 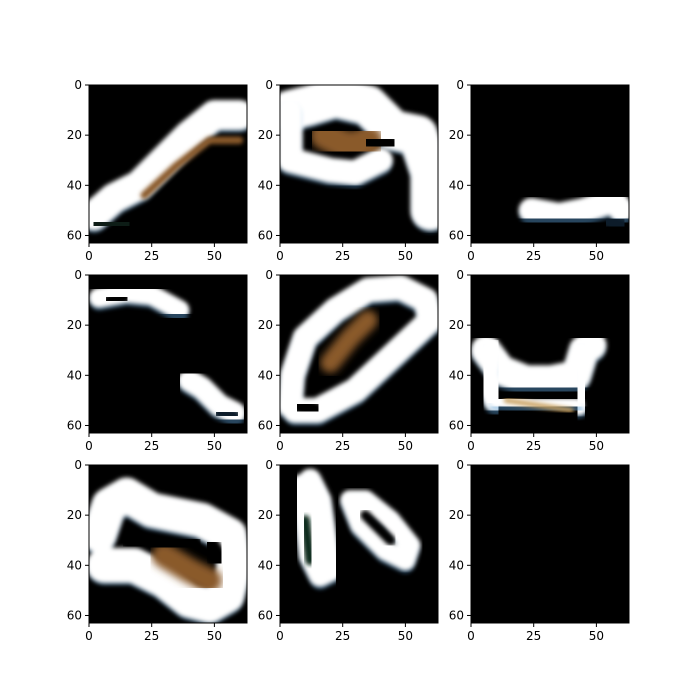 I want to click on image-panel-7: 0 25 50 0 20 40 60, so click(x=157, y=550).